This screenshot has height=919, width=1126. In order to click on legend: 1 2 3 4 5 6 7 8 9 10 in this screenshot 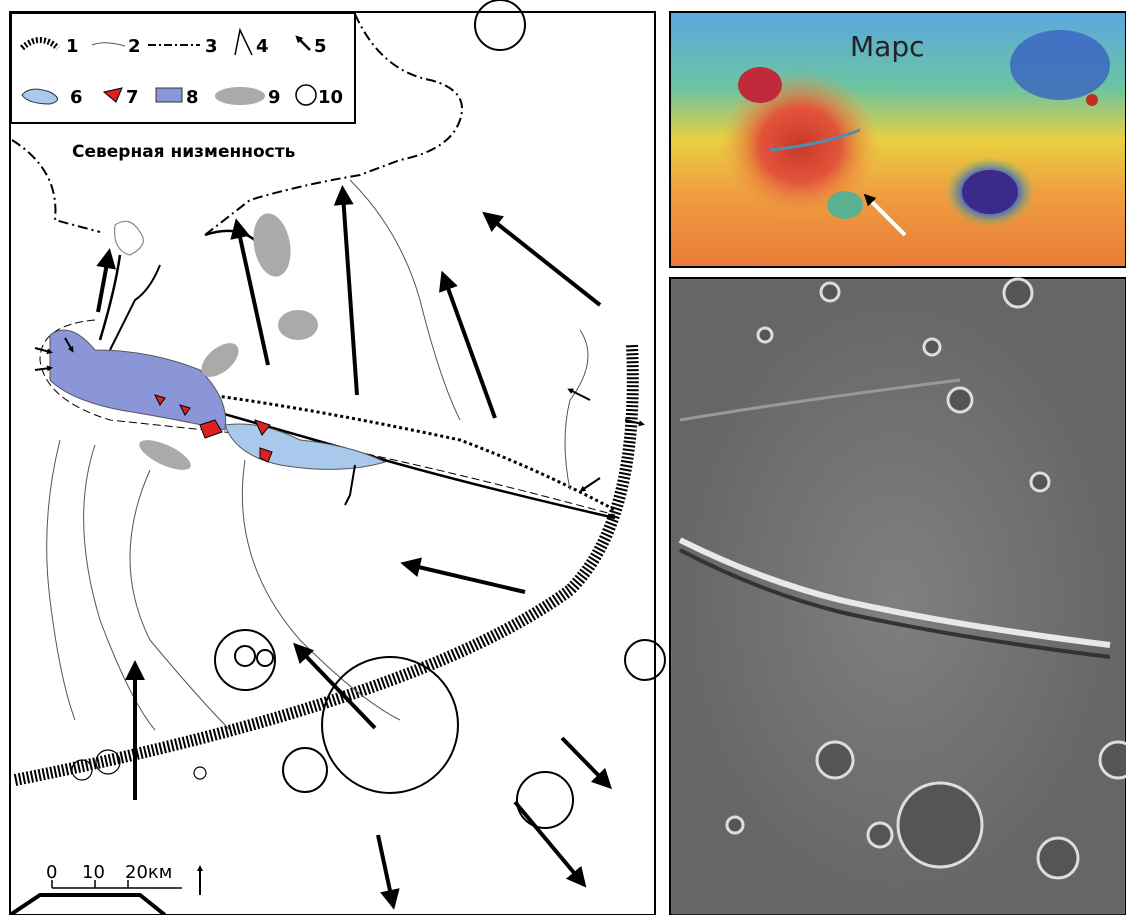, I will do `click(183, 68)`.